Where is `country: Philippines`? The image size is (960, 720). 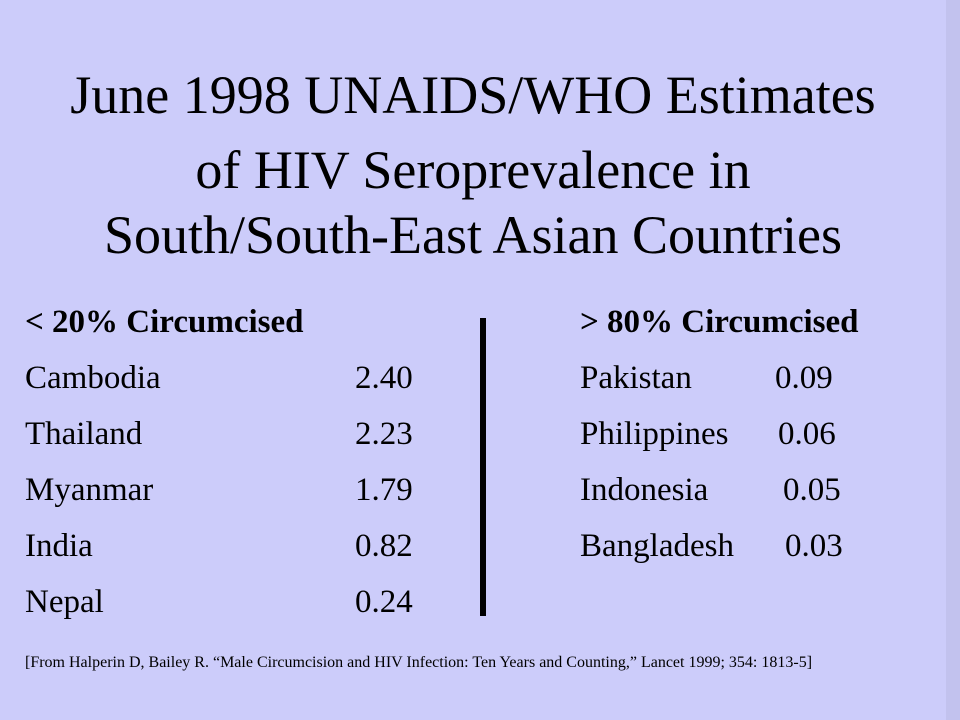
country: Philippines is located at coordinates (654, 434).